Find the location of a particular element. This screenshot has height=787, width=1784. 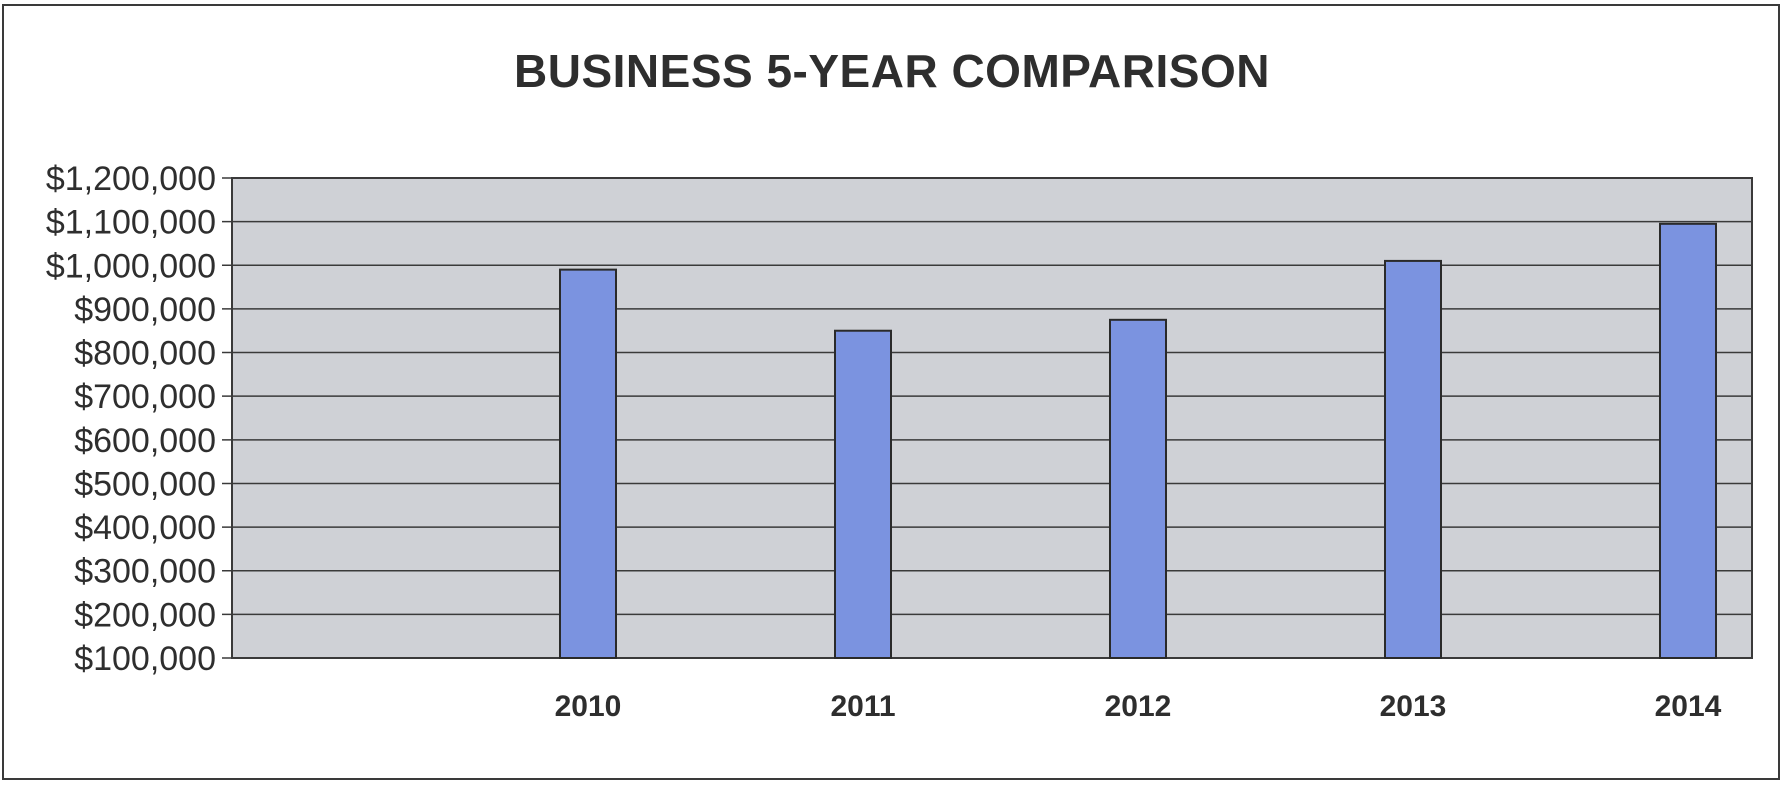

bar-2014 is located at coordinates (1688, 440).